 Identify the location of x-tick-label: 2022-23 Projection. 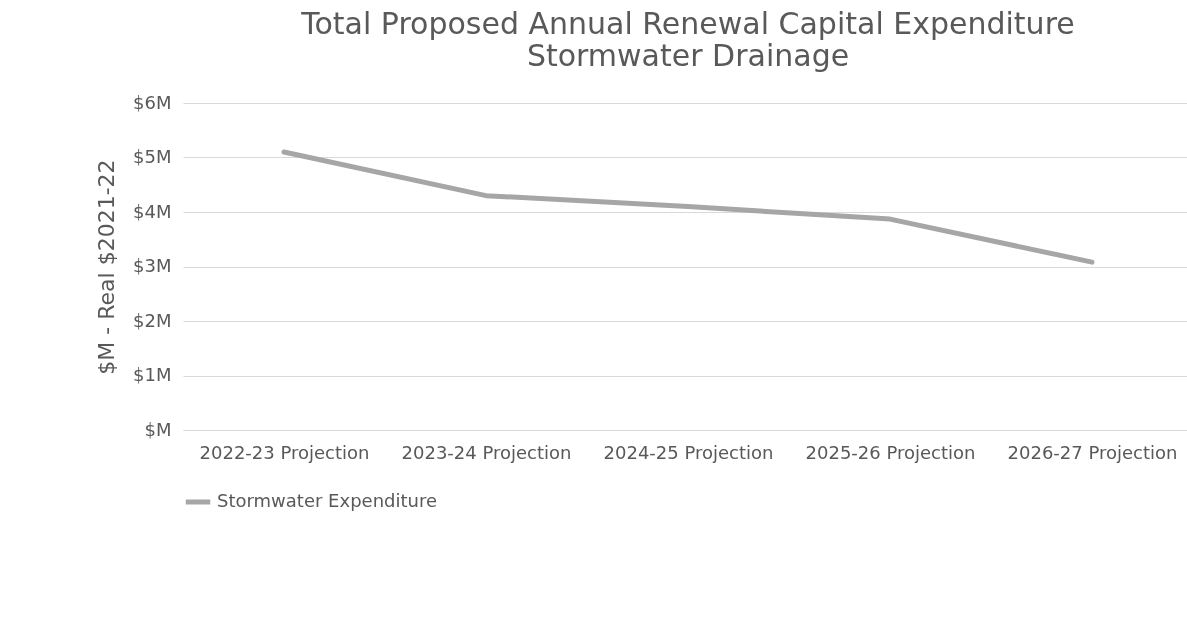
(284, 452).